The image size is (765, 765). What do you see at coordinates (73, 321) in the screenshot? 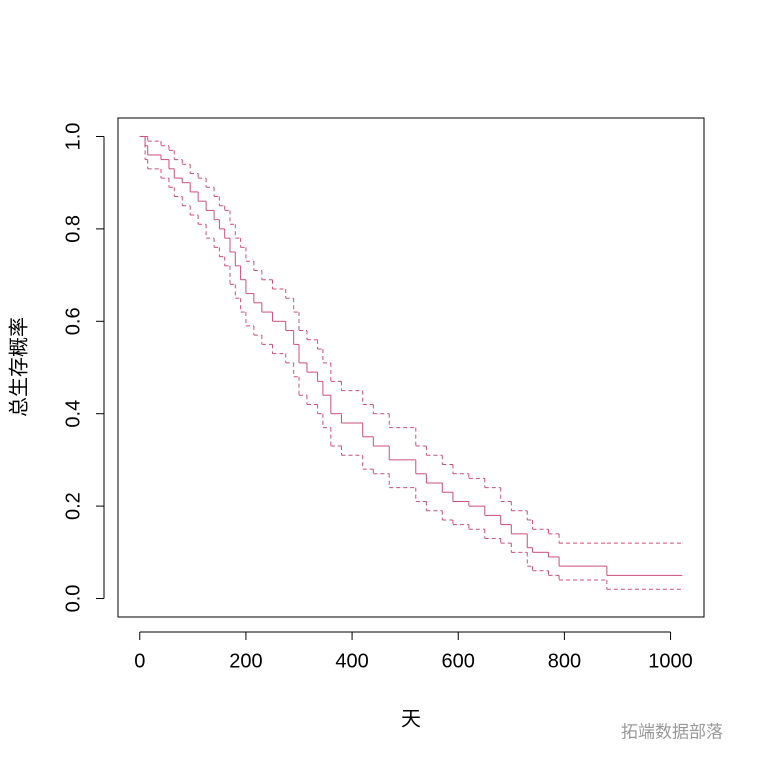
I see `y-tick-label: 0.6` at bounding box center [73, 321].